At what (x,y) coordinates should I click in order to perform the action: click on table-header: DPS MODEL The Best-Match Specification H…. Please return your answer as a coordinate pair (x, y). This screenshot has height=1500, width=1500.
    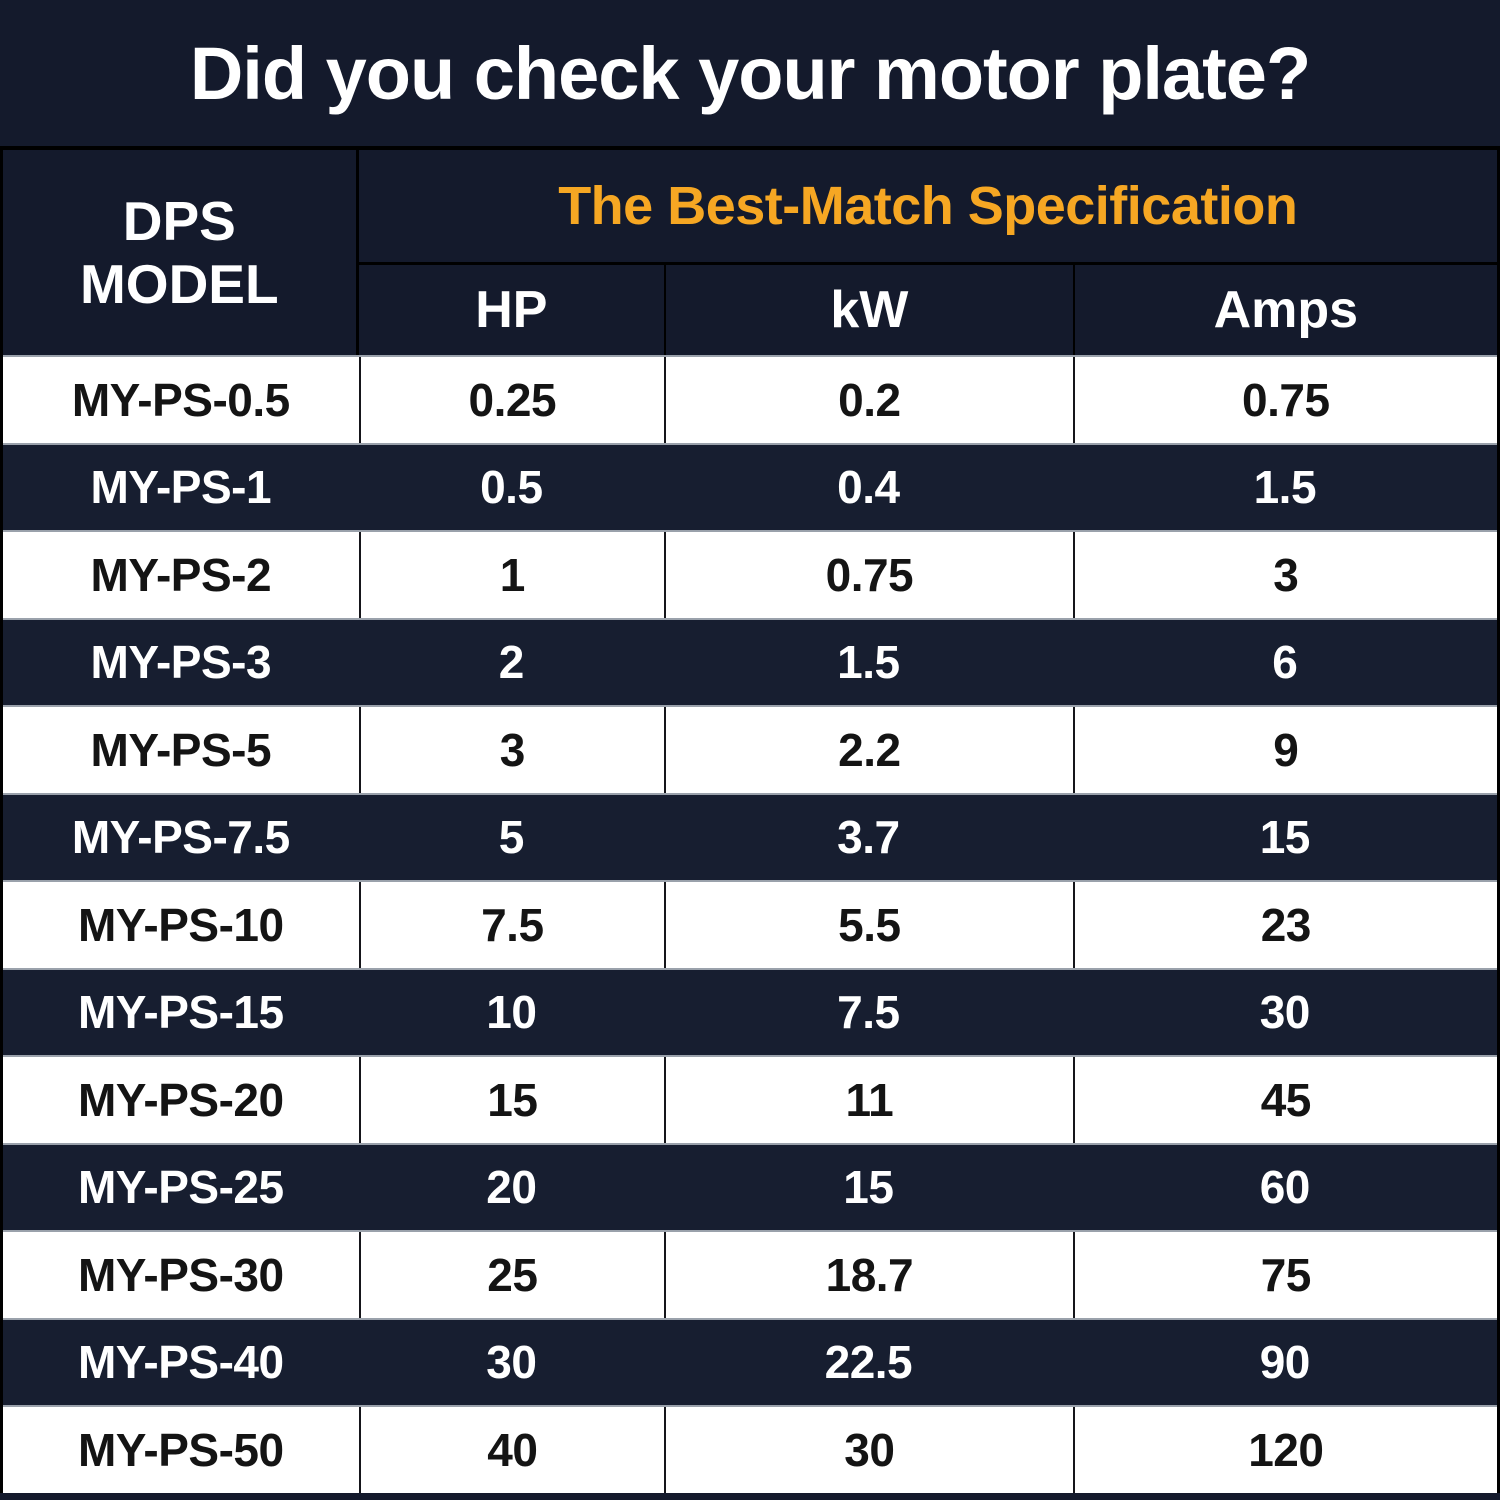
    Looking at the image, I should click on (750, 252).